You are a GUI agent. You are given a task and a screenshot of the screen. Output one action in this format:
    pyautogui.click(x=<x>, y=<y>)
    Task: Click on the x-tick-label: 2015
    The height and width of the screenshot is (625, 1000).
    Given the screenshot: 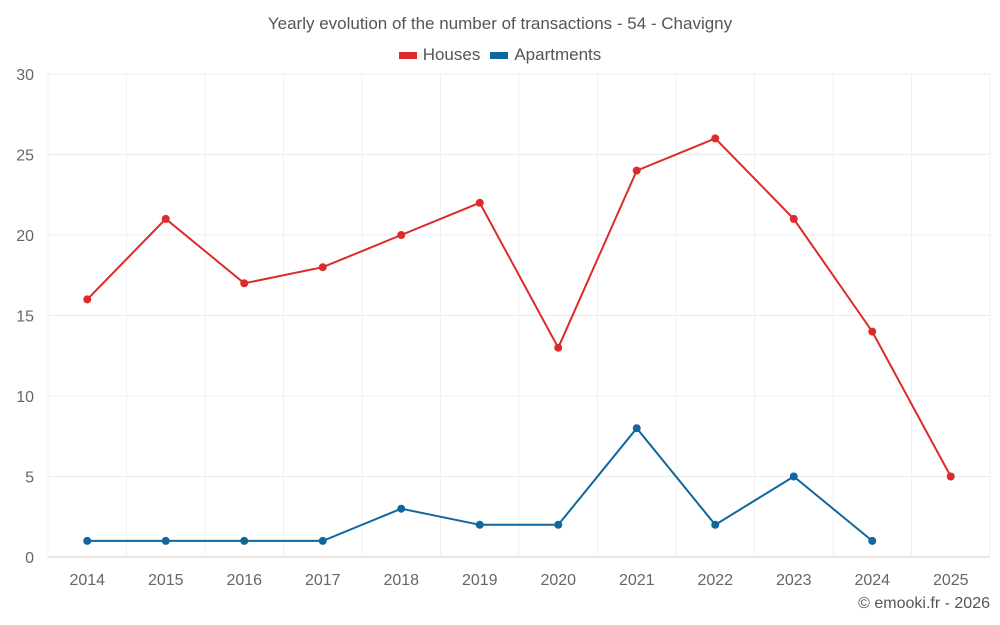 What is the action you would take?
    pyautogui.click(x=166, y=580)
    